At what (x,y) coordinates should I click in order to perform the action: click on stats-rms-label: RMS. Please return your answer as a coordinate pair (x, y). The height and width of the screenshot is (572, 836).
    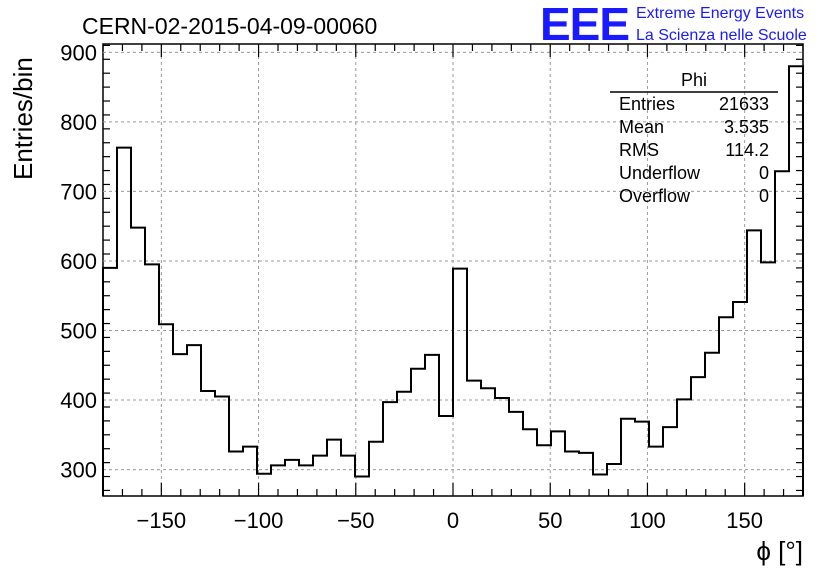
    Looking at the image, I should click on (639, 150).